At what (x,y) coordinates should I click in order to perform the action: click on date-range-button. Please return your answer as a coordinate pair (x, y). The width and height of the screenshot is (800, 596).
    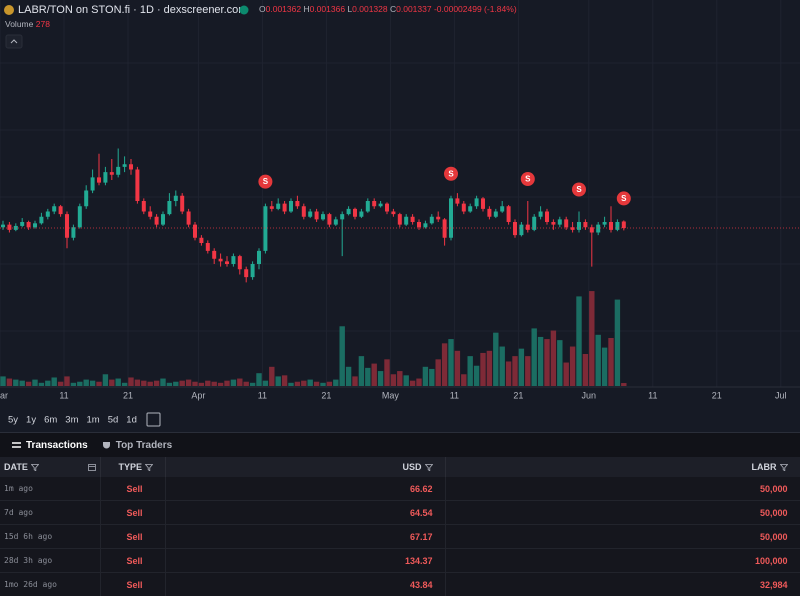
    Looking at the image, I should click on (153, 419).